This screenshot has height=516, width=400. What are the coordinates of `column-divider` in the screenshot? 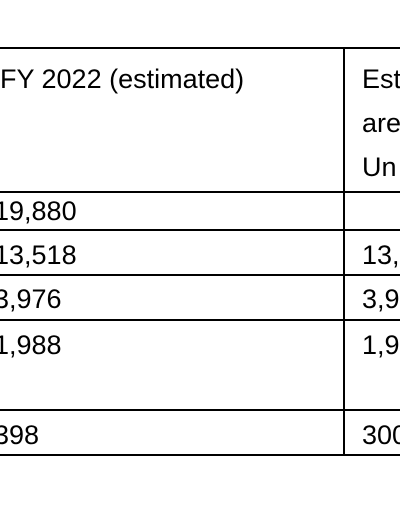 It's located at (344, 251).